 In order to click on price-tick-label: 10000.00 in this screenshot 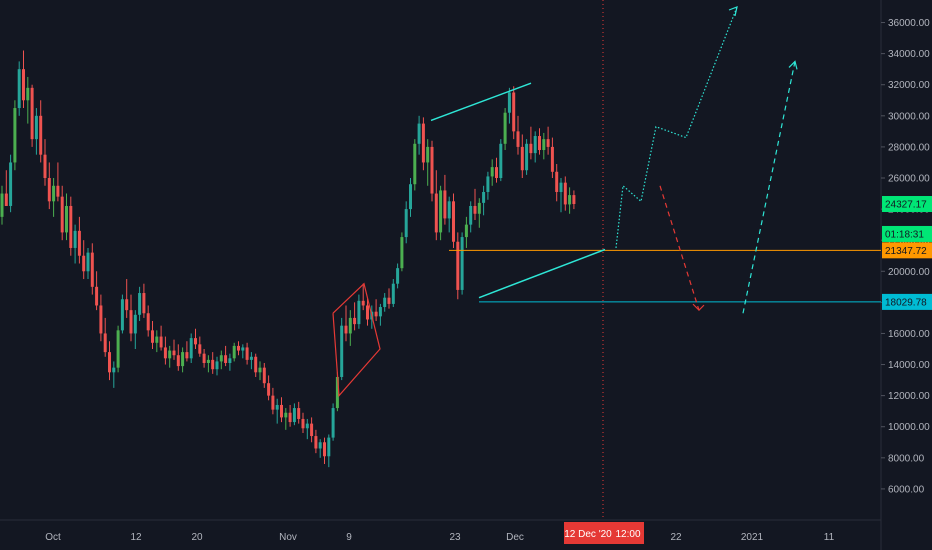, I will do `click(909, 427)`.